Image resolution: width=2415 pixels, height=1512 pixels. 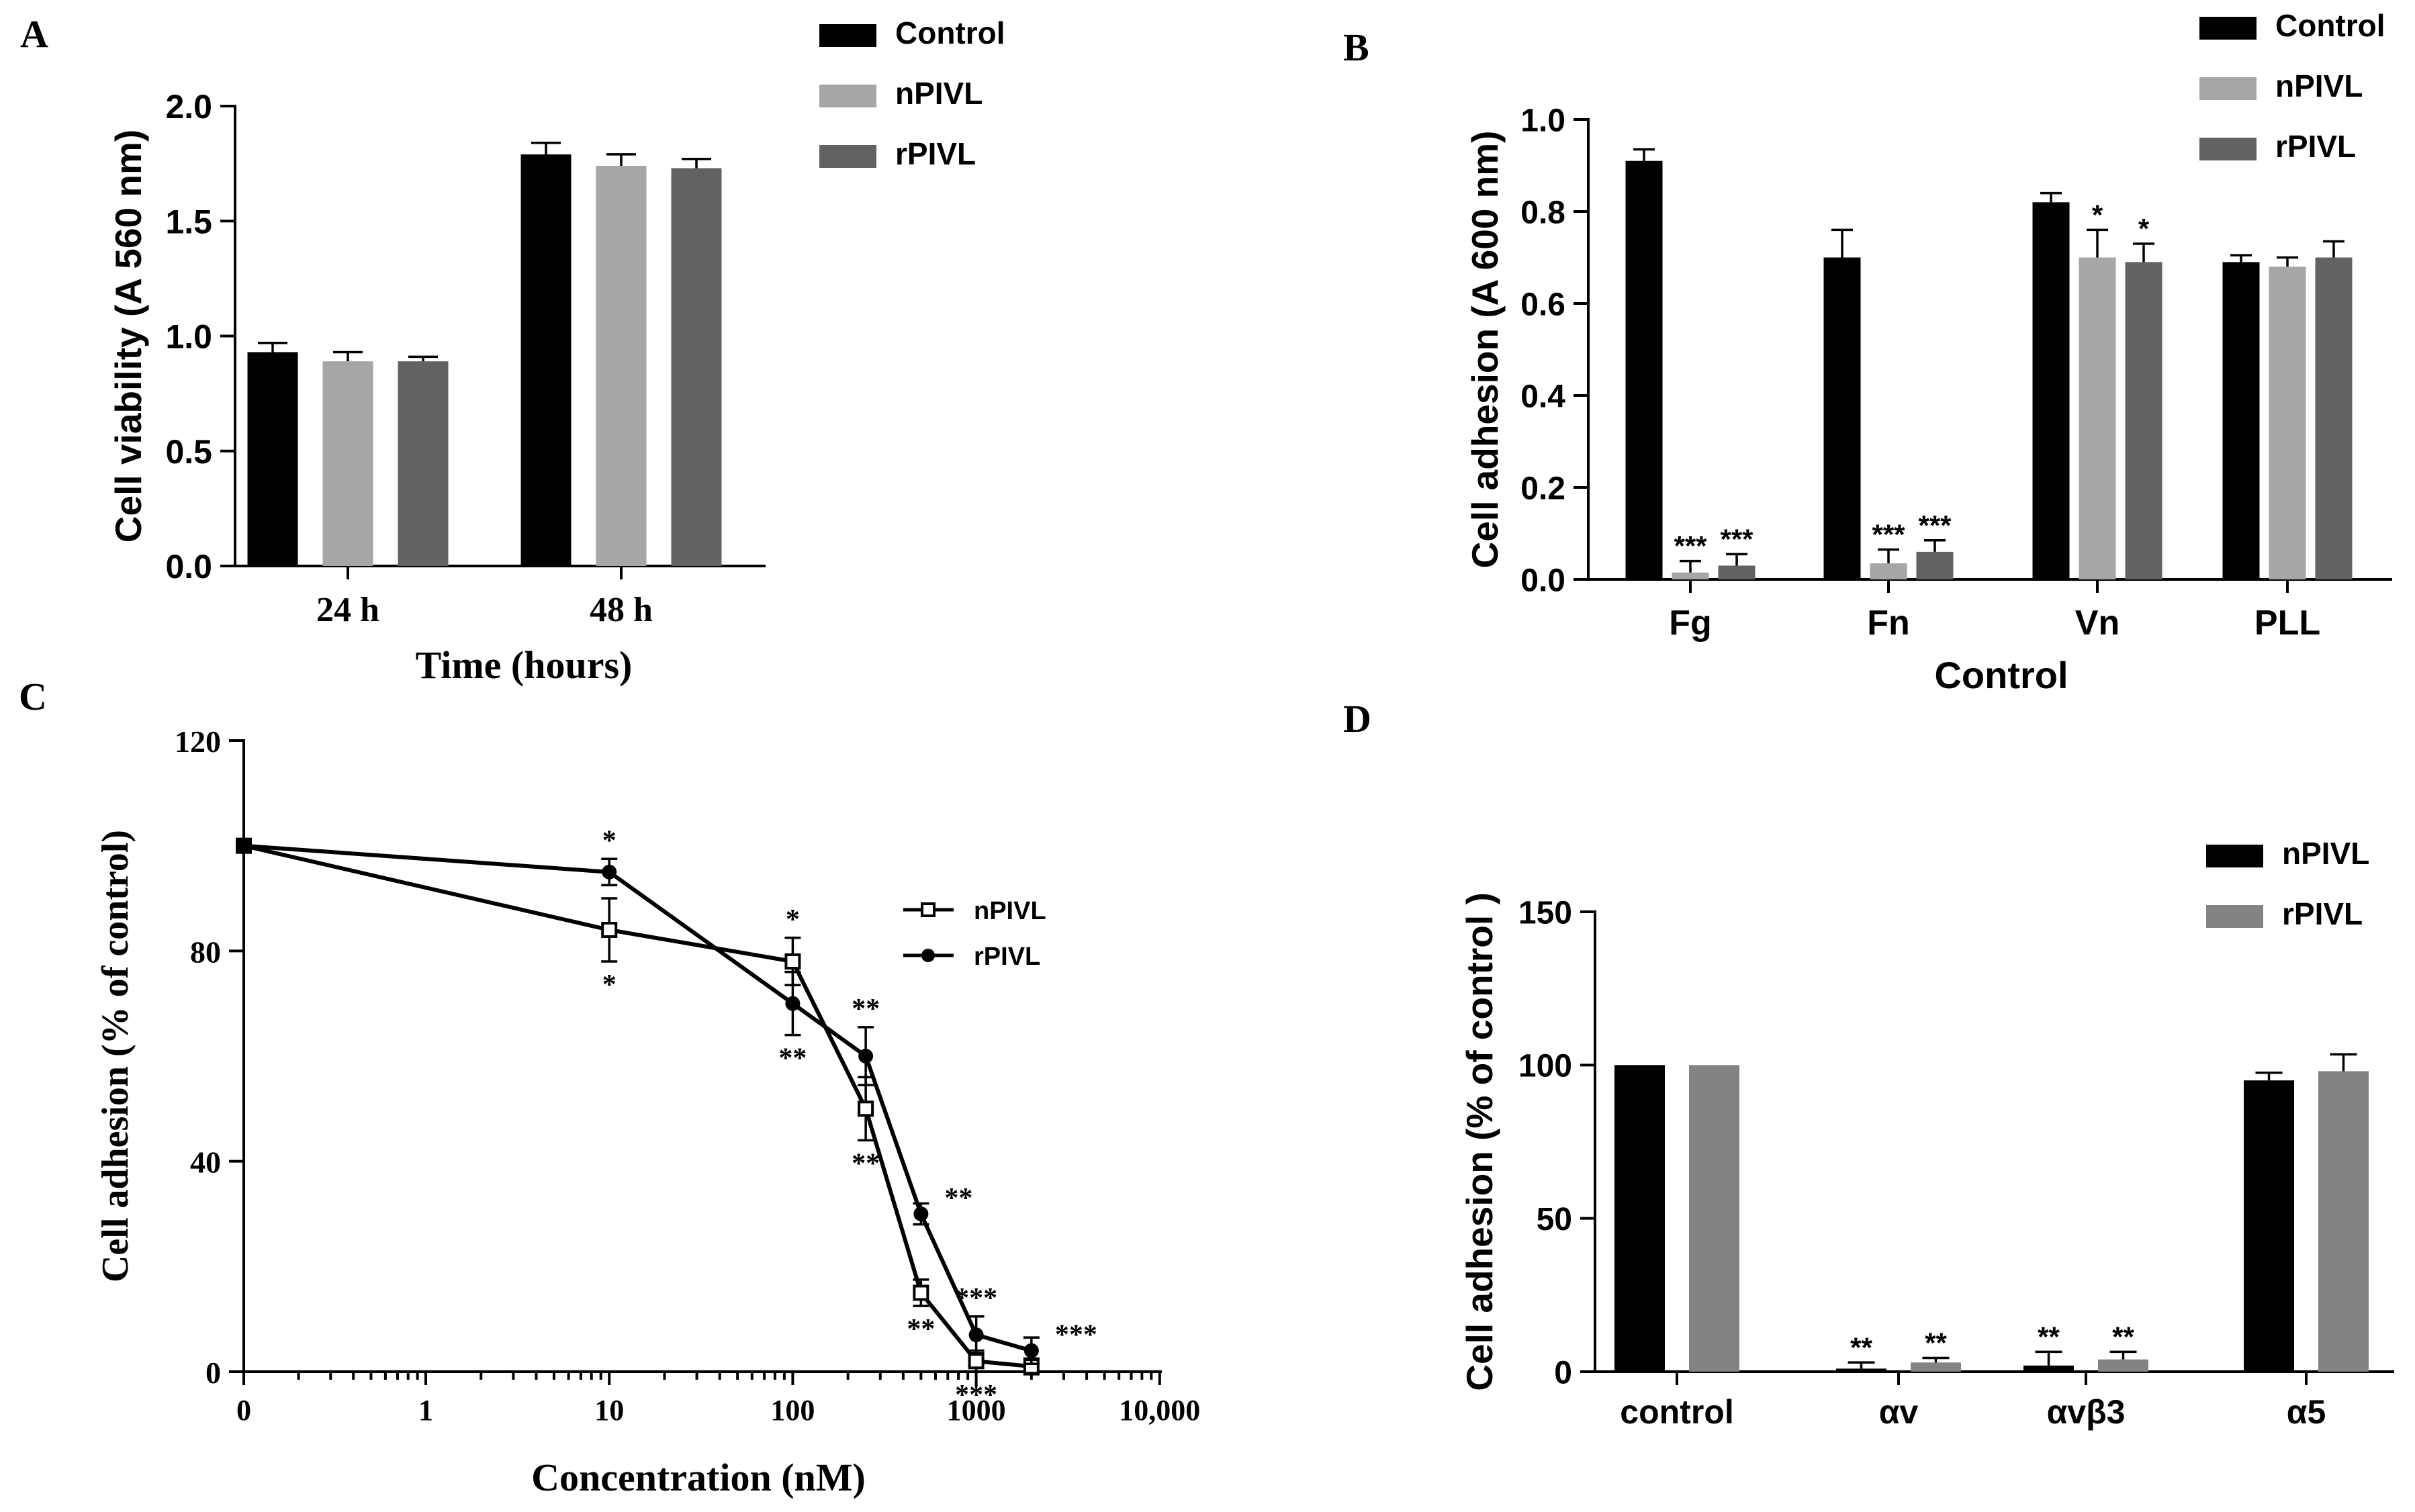 What do you see at coordinates (1545, 913) in the screenshot?
I see `y-tick-label: 150` at bounding box center [1545, 913].